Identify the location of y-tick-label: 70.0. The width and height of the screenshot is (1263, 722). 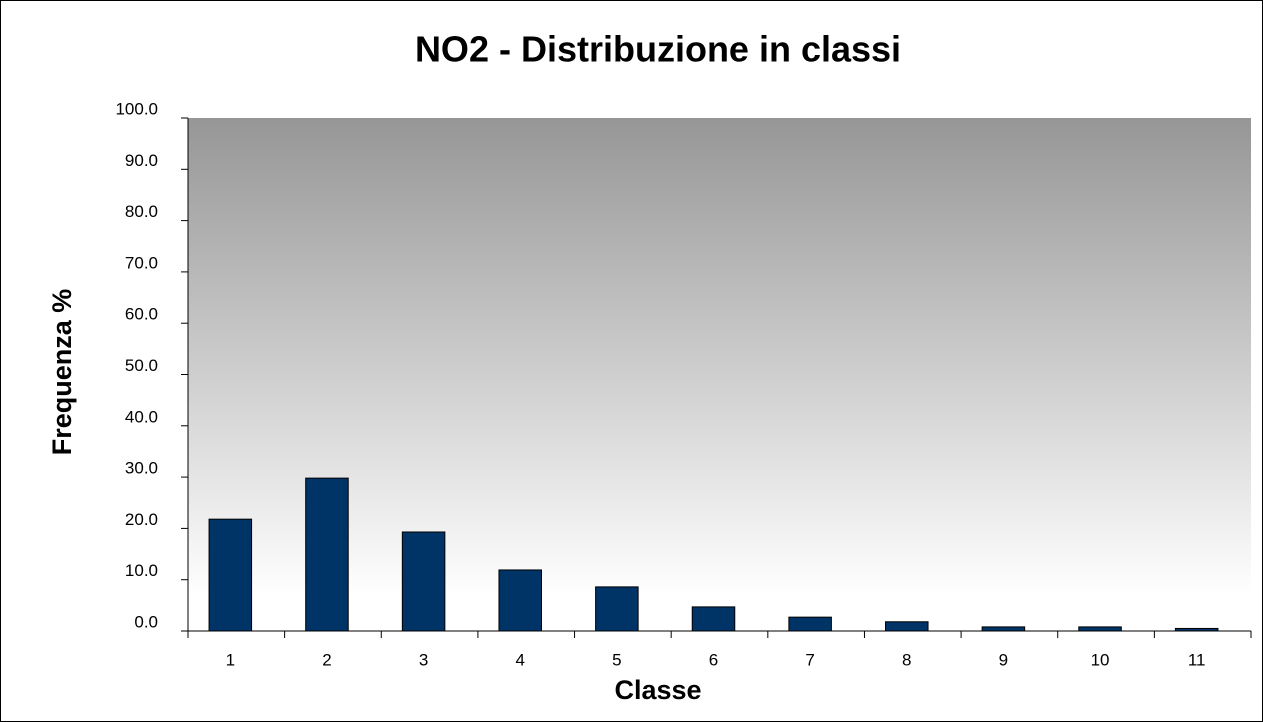
(141, 262).